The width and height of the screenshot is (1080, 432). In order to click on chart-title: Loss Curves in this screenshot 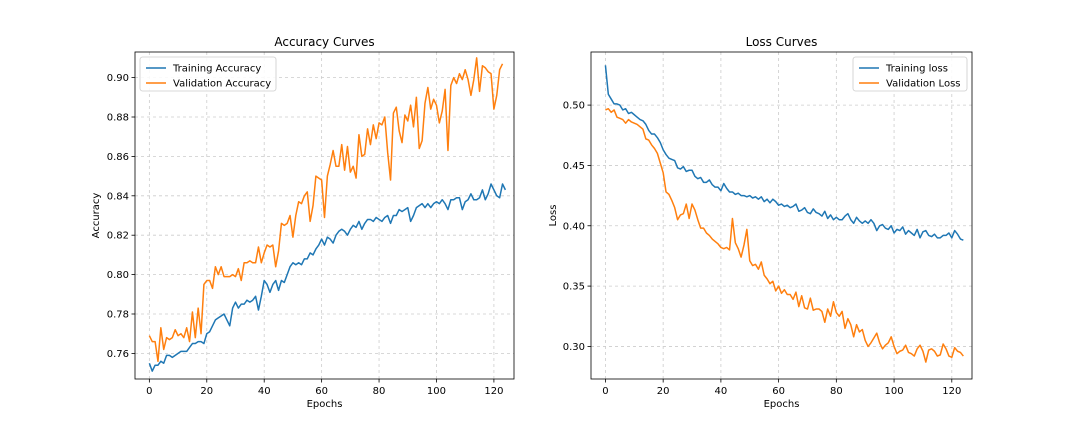, I will do `click(782, 42)`.